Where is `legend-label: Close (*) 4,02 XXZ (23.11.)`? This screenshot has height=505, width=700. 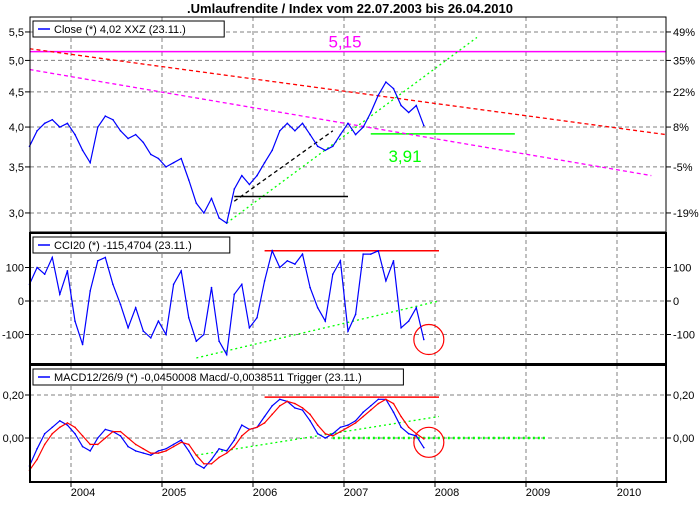
legend-label: Close (*) 4,02 XXZ (23.11.) is located at coordinates (120, 30).